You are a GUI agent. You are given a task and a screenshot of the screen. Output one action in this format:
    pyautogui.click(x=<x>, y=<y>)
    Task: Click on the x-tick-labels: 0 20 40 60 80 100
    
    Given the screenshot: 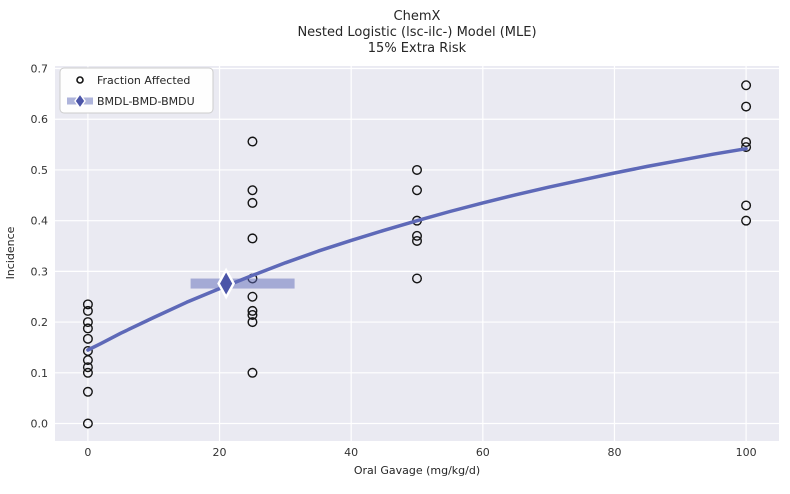 What is the action you would take?
    pyautogui.click(x=420, y=452)
    